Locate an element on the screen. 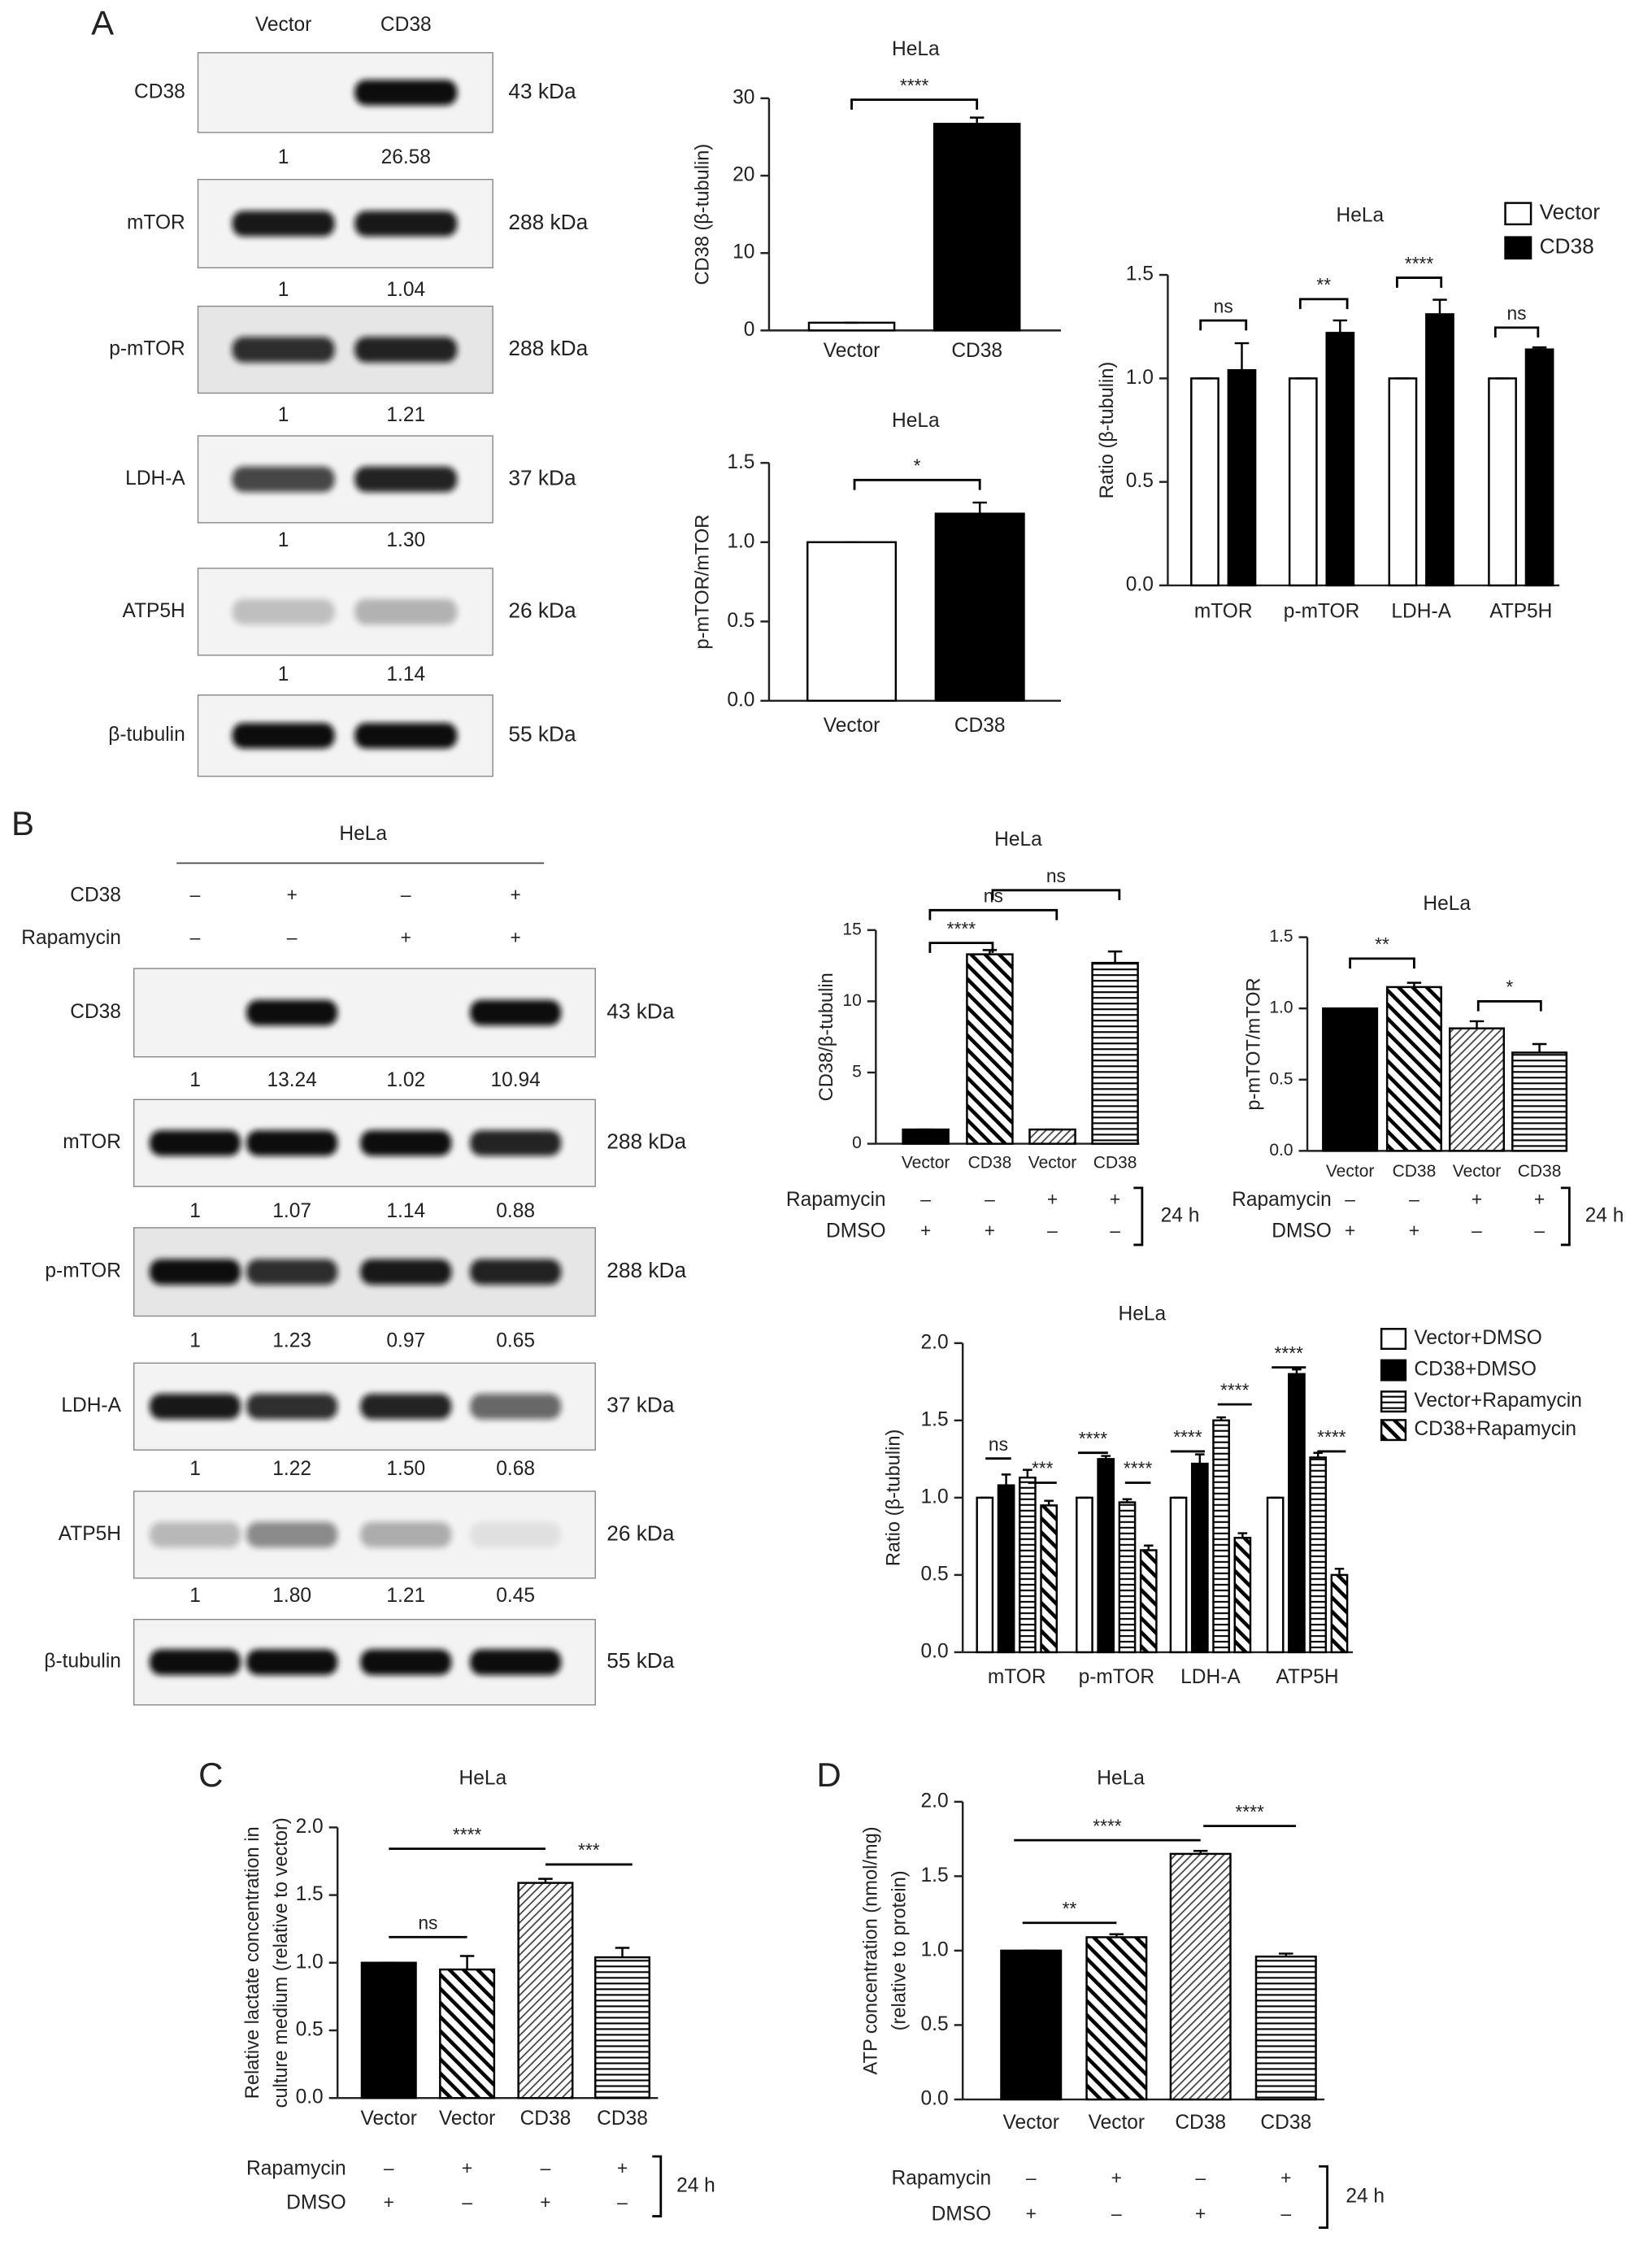  blot-size-label: 26 kDa is located at coordinates (640, 1533).